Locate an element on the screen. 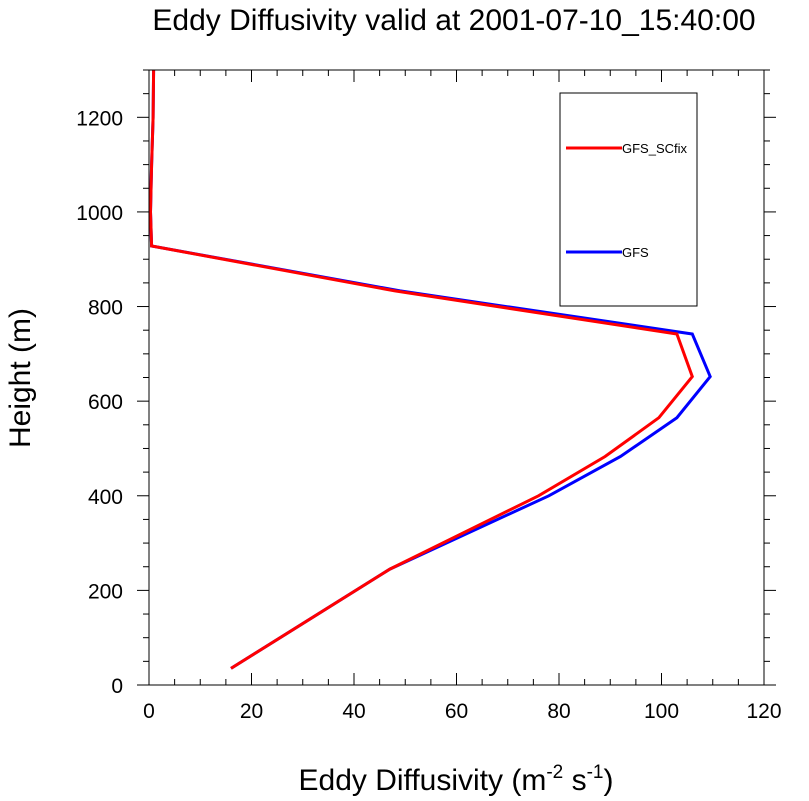 Image resolution: width=809 pixels, height=801 pixels. x-axis-label-end: ) is located at coordinates (609, 780).